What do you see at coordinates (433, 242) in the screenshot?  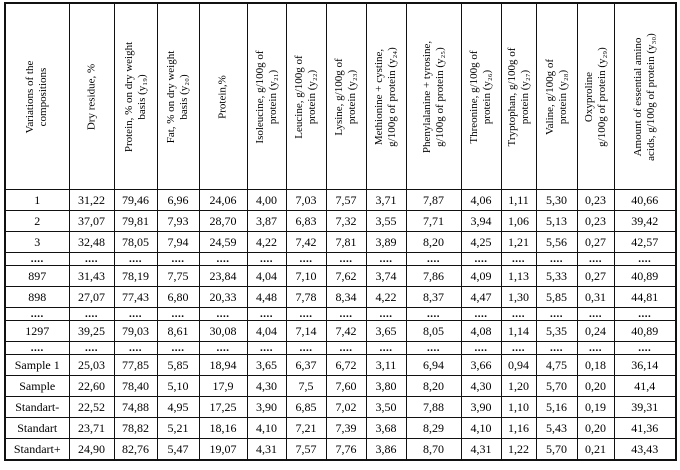 I see `table-cell: 8,20` at bounding box center [433, 242].